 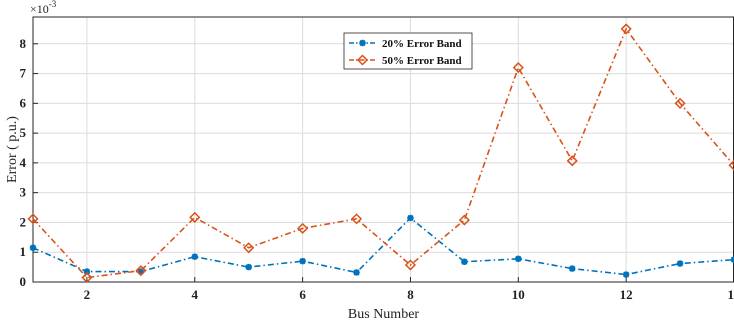 What do you see at coordinates (12, 149) in the screenshot?
I see `y-axis-label: Error ( p.u.)` at bounding box center [12, 149].